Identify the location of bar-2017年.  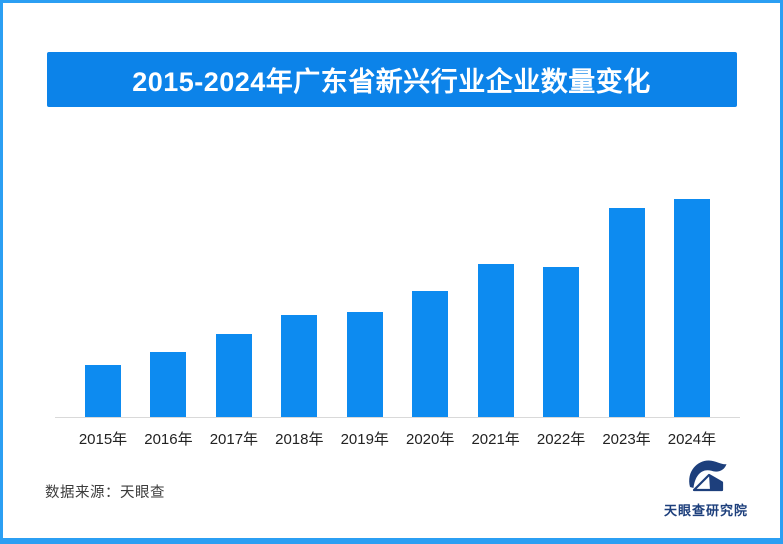
(233, 375).